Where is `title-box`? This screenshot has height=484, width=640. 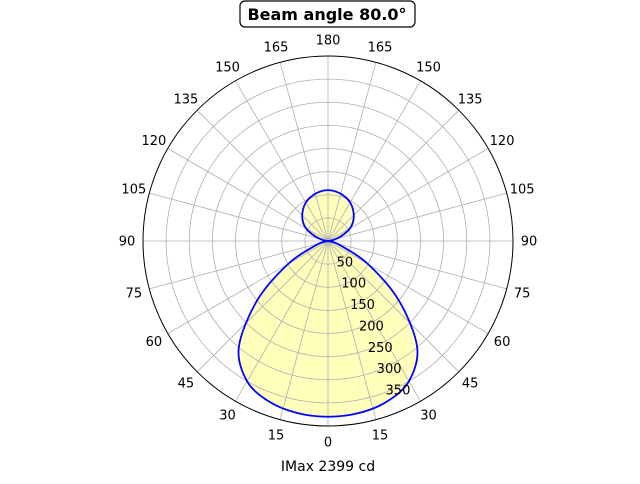
title-box is located at coordinates (327, 14).